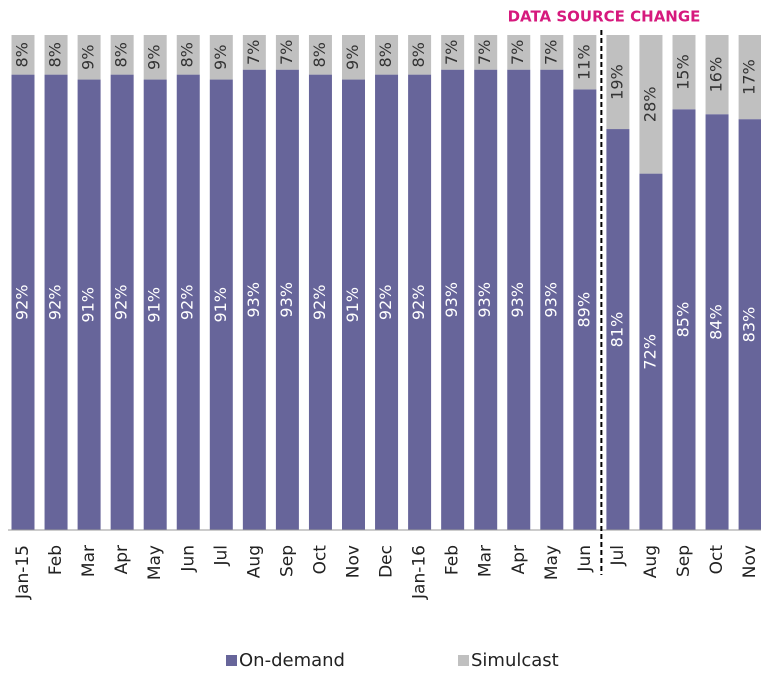 The width and height of the screenshot is (761, 673). Describe the element at coordinates (717, 560) in the screenshot. I see `x-tick-label: Oct` at that location.